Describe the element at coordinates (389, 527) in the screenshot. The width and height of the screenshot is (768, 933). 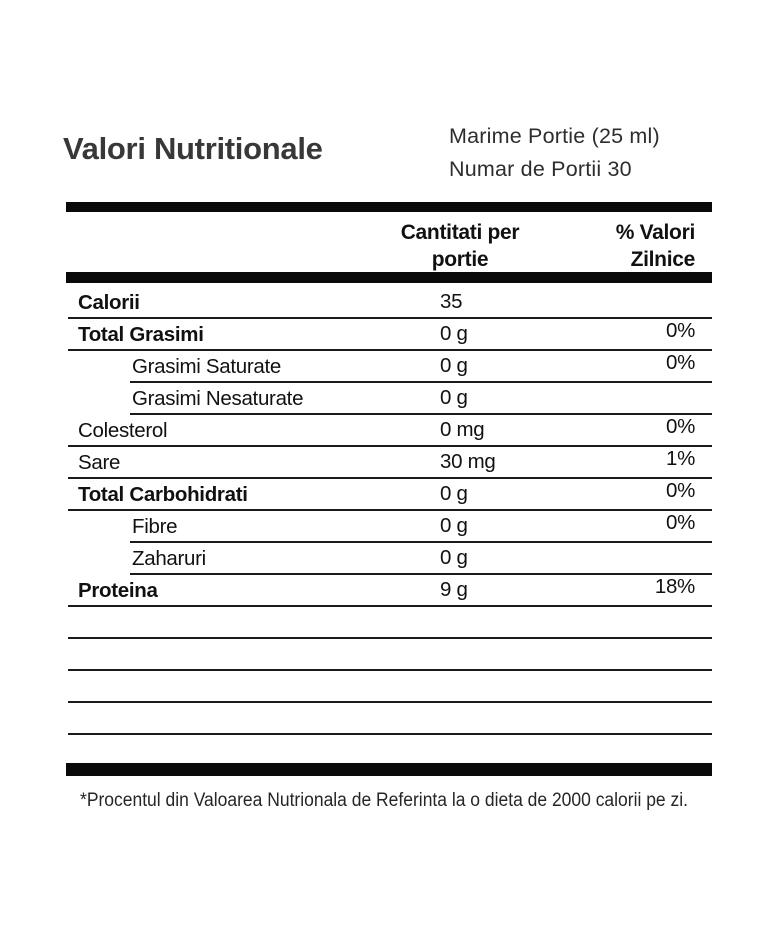
I see `nutrient-row: Fibre 0 g 0%` at that location.